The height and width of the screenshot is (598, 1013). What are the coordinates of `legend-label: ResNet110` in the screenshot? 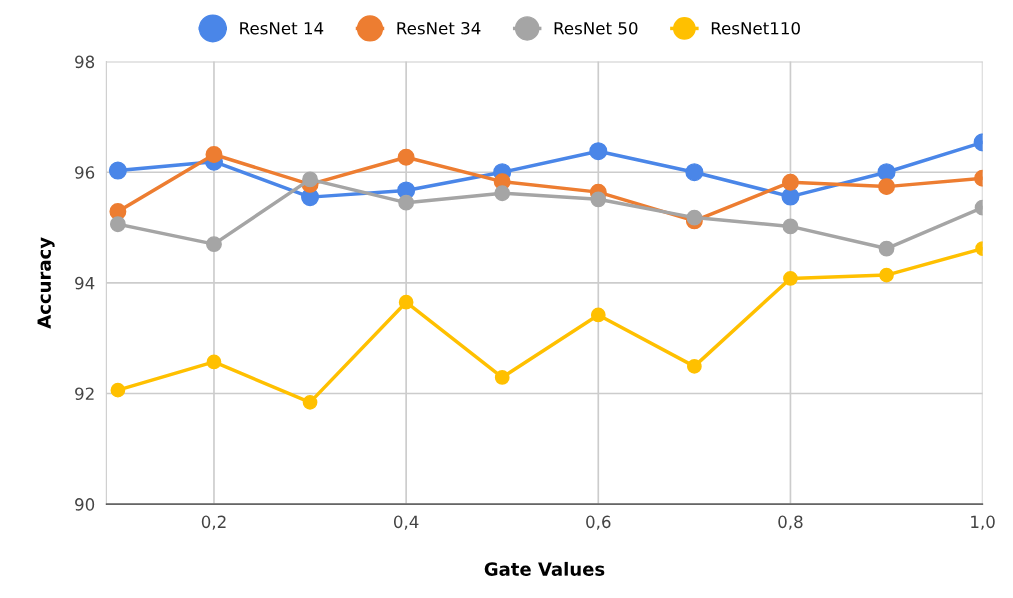 It's located at (755, 28).